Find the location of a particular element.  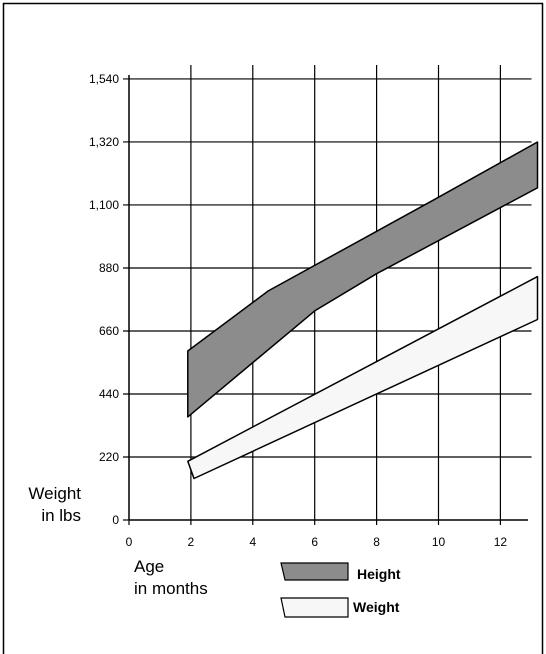

x-tick-label: 0 is located at coordinates (129, 542).